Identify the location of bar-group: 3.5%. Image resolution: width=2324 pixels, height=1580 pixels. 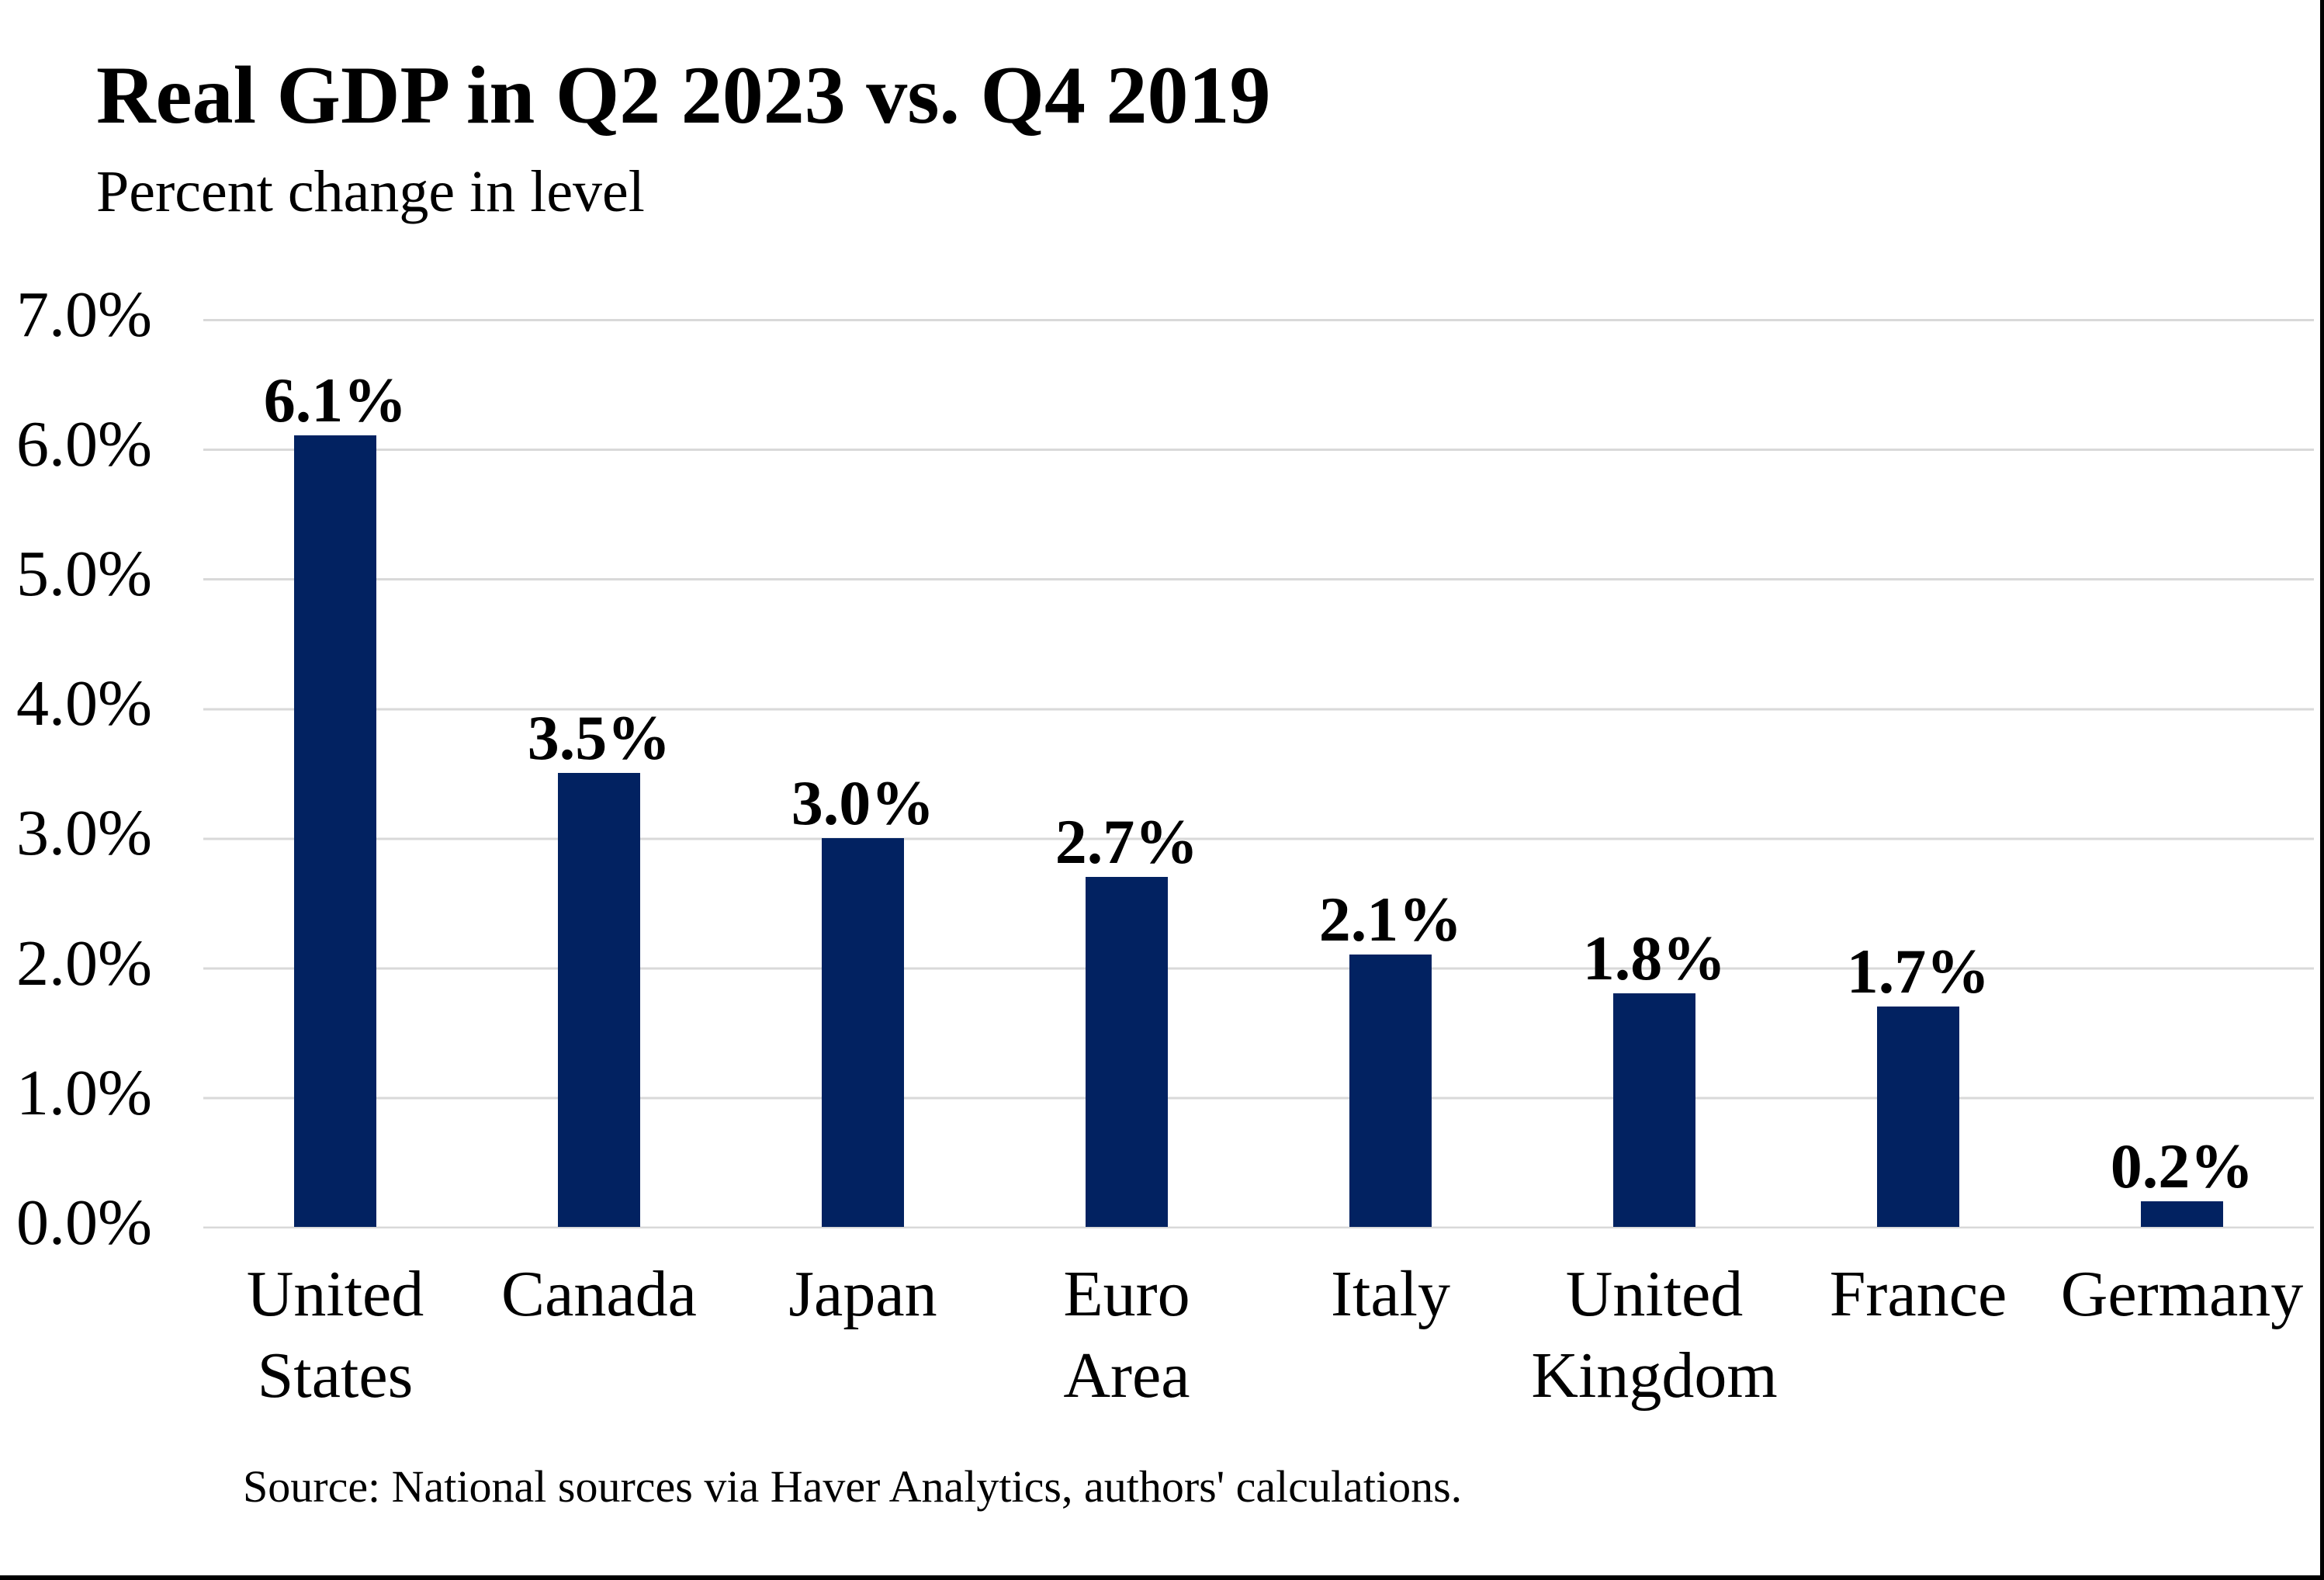
(599, 773).